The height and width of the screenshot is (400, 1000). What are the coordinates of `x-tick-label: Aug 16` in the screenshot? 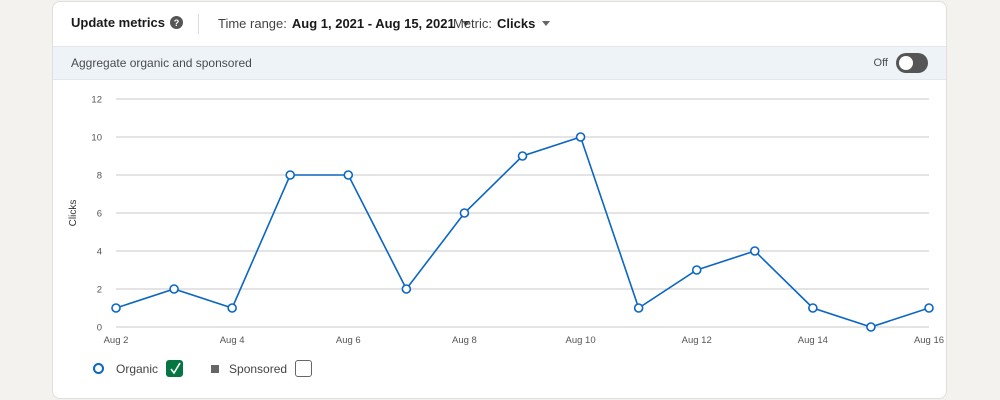 It's located at (929, 340).